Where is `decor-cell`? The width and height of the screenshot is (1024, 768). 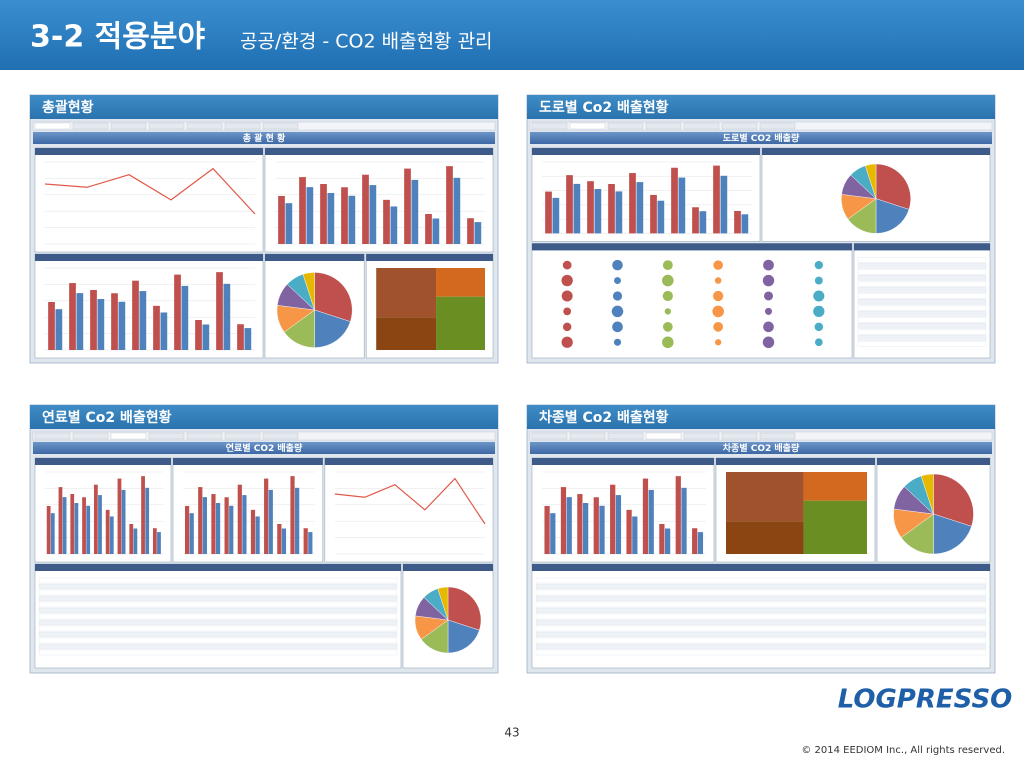
decor-cell is located at coordinates (835, 527).